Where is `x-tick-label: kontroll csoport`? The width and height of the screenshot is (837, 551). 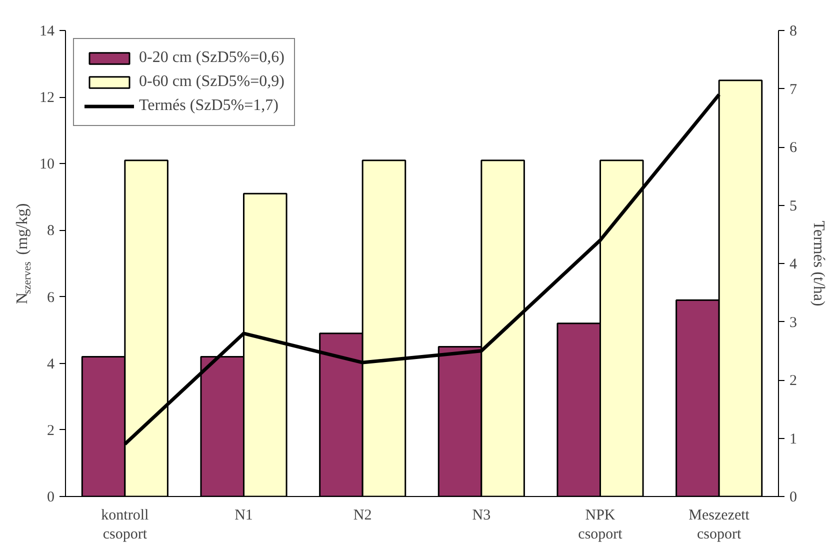
x-tick-label: kontroll csoport is located at coordinates (125, 525).